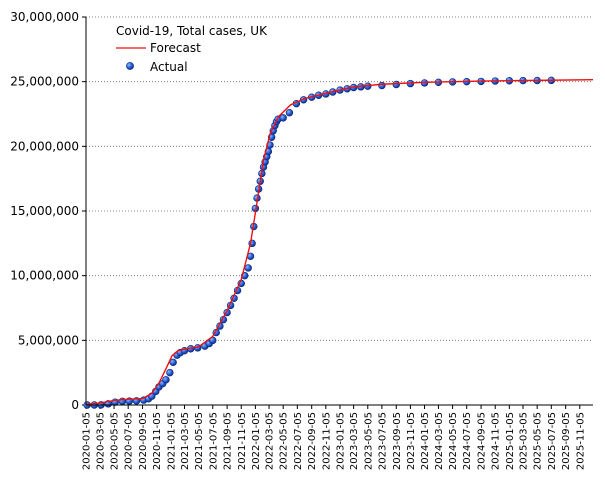 The height and width of the screenshot is (480, 605). What do you see at coordinates (44, 211) in the screenshot?
I see `y-tick-label: 15,000,000` at bounding box center [44, 211].